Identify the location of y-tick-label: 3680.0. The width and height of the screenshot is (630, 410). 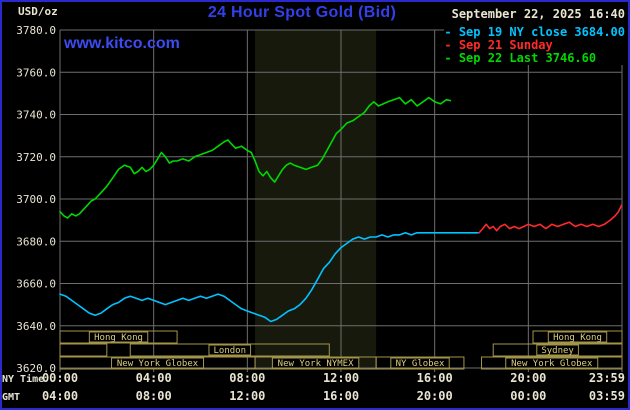
(36, 241).